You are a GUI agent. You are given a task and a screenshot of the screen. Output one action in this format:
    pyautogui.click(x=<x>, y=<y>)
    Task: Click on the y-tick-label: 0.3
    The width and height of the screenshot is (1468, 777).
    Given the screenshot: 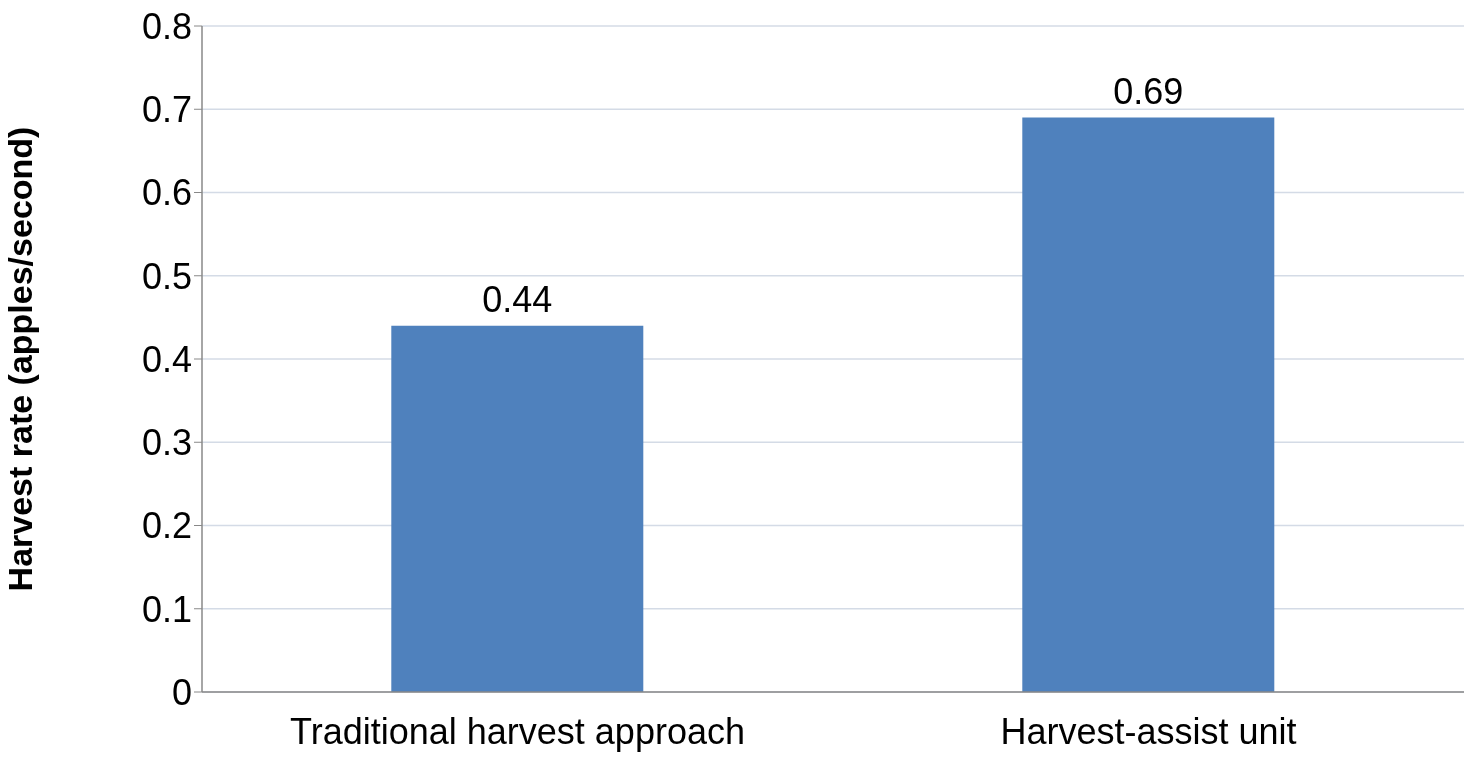 What is the action you would take?
    pyautogui.click(x=166, y=443)
    